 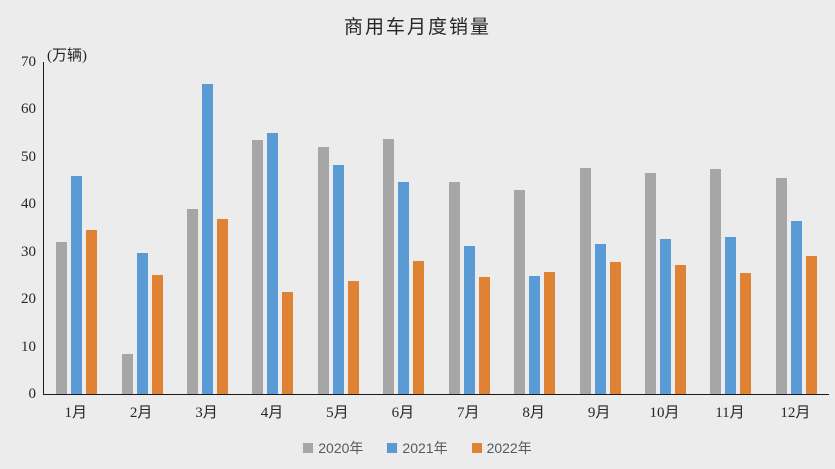 What do you see at coordinates (730, 228) in the screenshot?
I see `bar-group-11月` at bounding box center [730, 228].